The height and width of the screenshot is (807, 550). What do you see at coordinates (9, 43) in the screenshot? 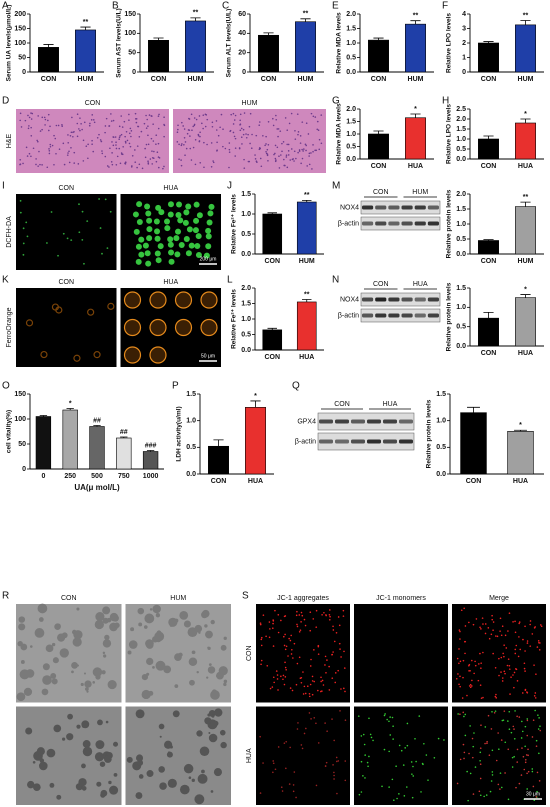
I see `y-axis-label: Serum UA levels(μmol/L)` at bounding box center [9, 43].